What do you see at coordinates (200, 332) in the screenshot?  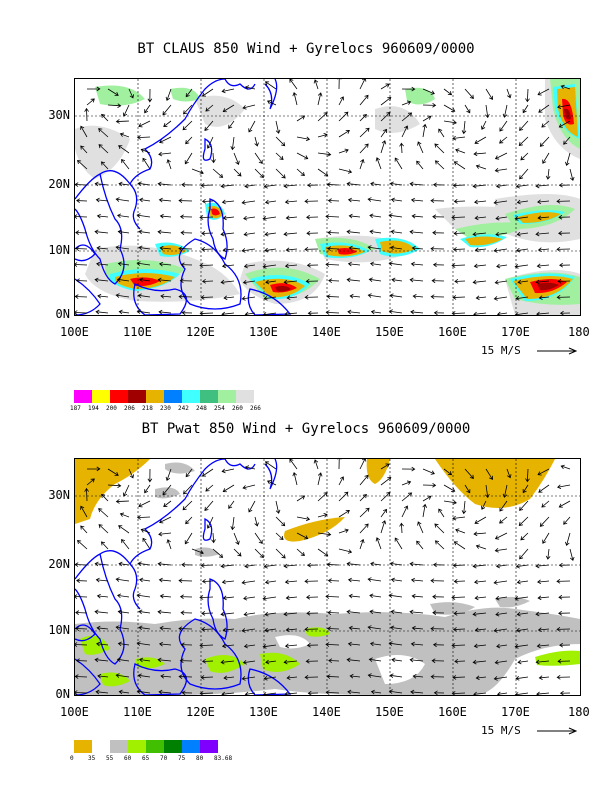 I see `lon-label-120e: 120E` at bounding box center [200, 332].